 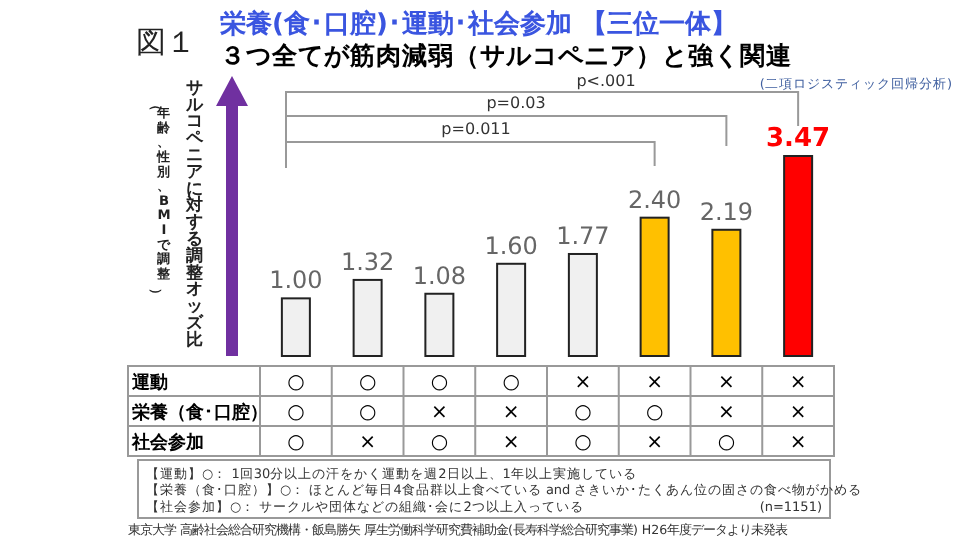 I want to click on x-tick-label: ○ × ○, so click(x=439, y=413).